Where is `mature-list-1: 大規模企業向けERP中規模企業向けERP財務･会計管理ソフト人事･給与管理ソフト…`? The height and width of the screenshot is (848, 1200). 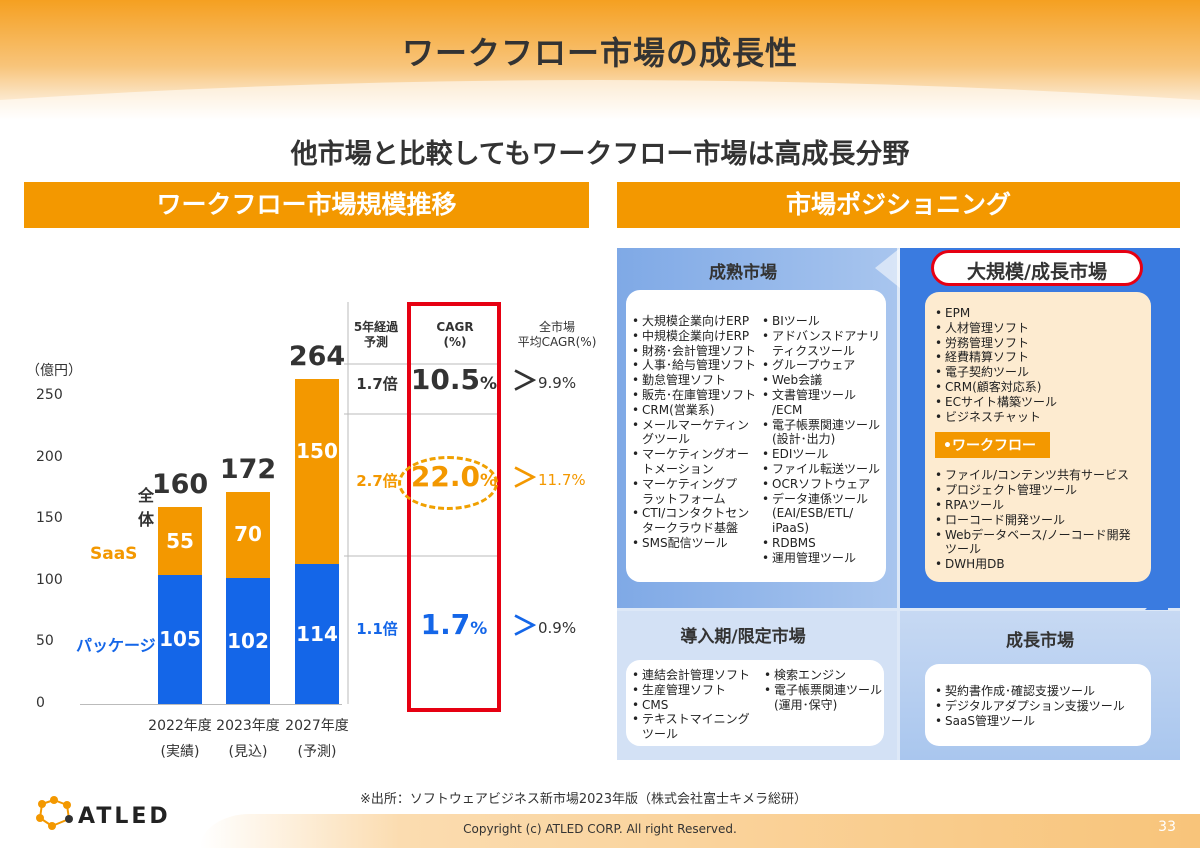
mature-list-1: 大規模企業向けERP中規模企業向けERP財務･会計管理ソフト人事･給与管理ソフト… is located at coordinates (697, 432).